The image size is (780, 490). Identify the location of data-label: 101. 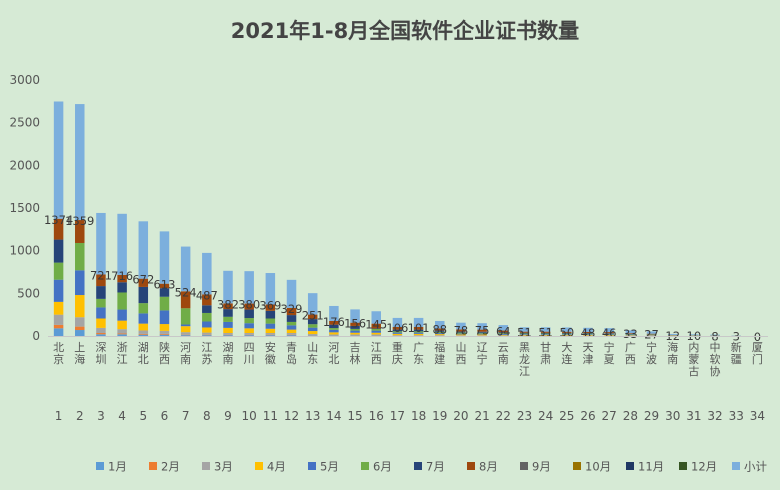
(419, 328).